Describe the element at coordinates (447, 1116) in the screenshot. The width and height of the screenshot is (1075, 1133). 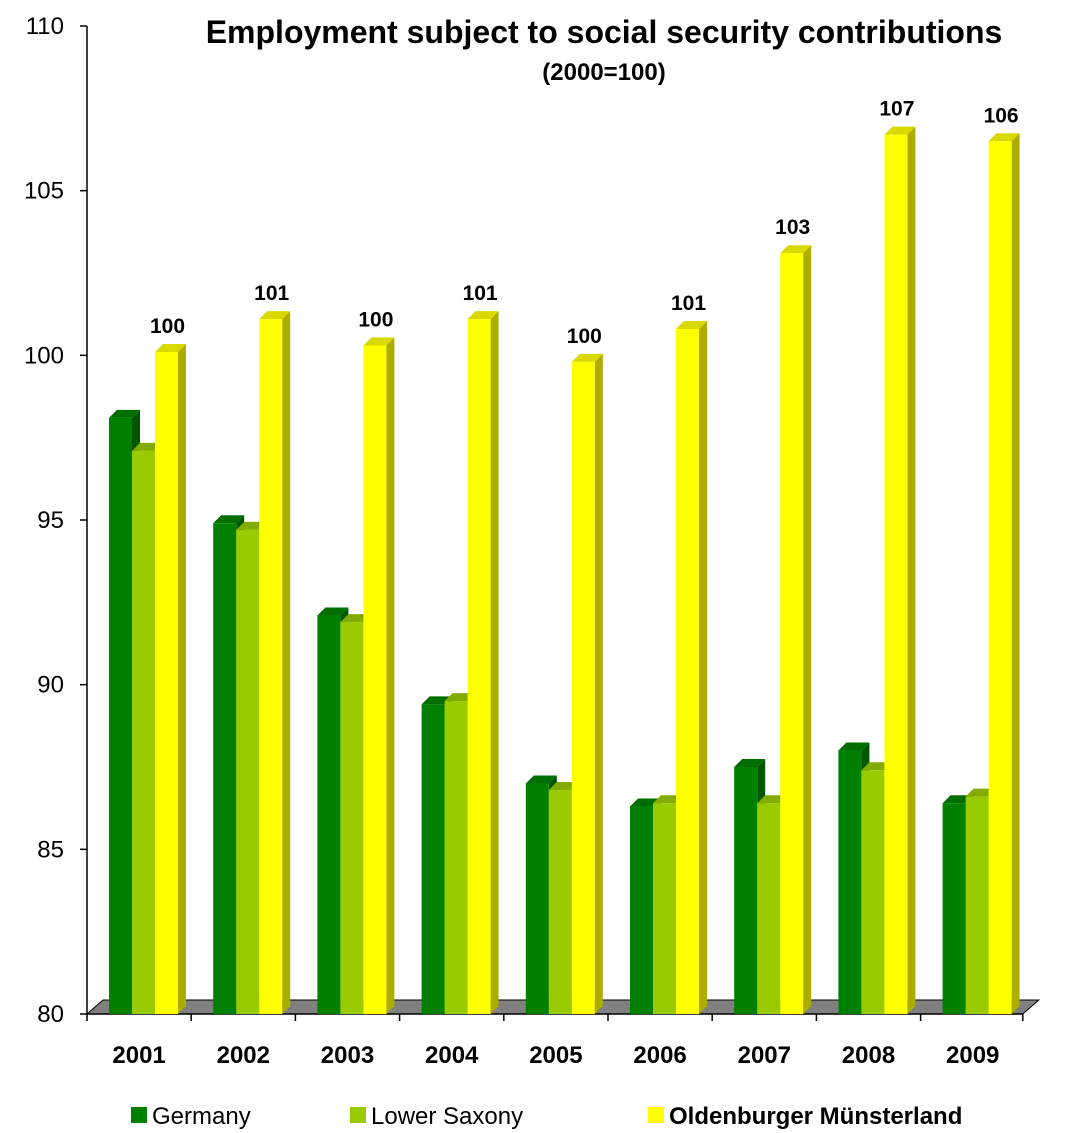
I see `legend-label: Lower Saxony` at that location.